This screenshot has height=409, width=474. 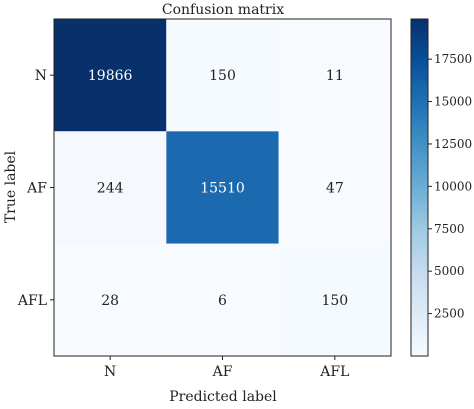 I want to click on colorbar-tick-label: 15000, so click(x=453, y=102).